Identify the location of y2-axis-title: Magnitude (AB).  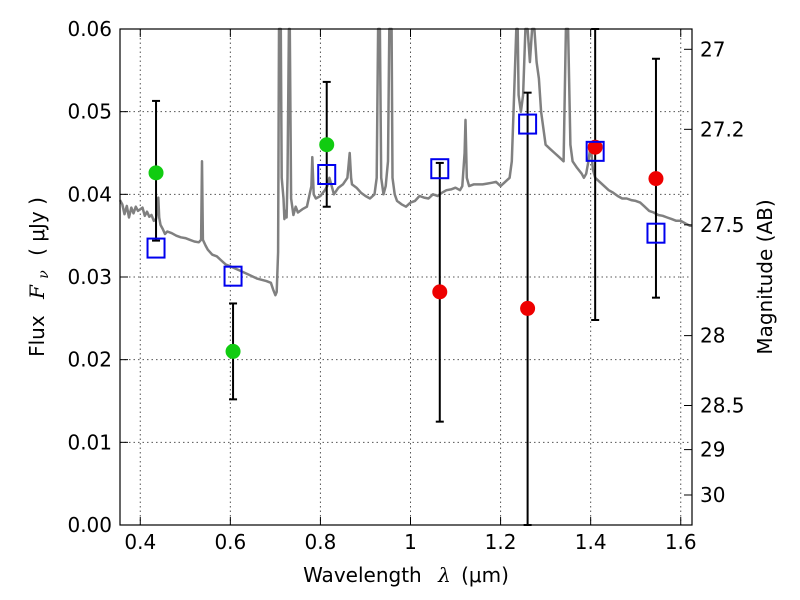
(765, 276).